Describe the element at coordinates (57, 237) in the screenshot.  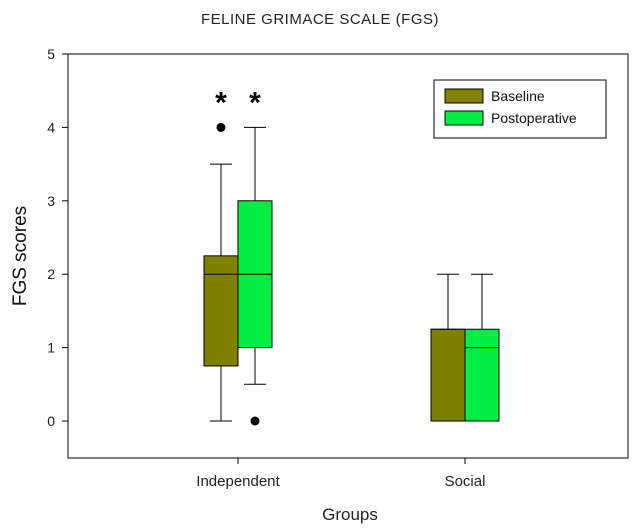
I see `y-axis: 0 1 2 3 4 5` at that location.